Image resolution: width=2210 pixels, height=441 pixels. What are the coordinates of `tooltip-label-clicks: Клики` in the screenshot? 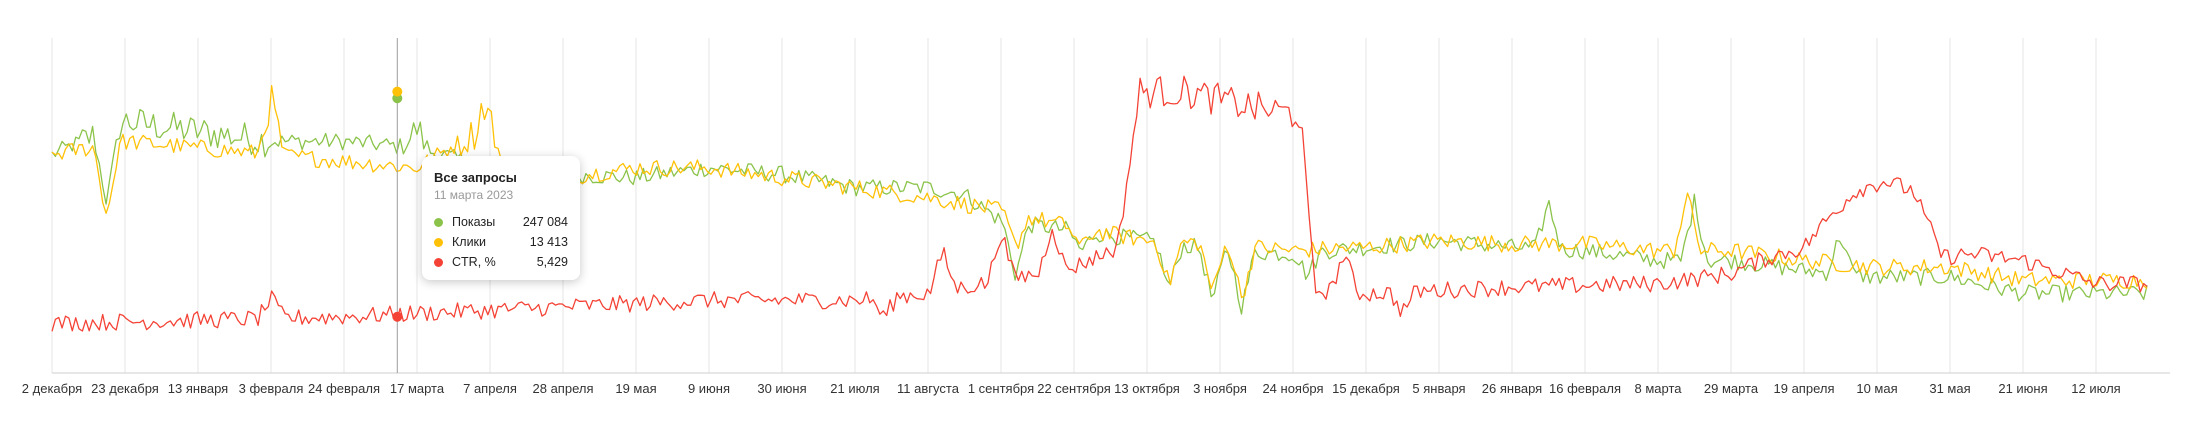 It's located at (469, 242).